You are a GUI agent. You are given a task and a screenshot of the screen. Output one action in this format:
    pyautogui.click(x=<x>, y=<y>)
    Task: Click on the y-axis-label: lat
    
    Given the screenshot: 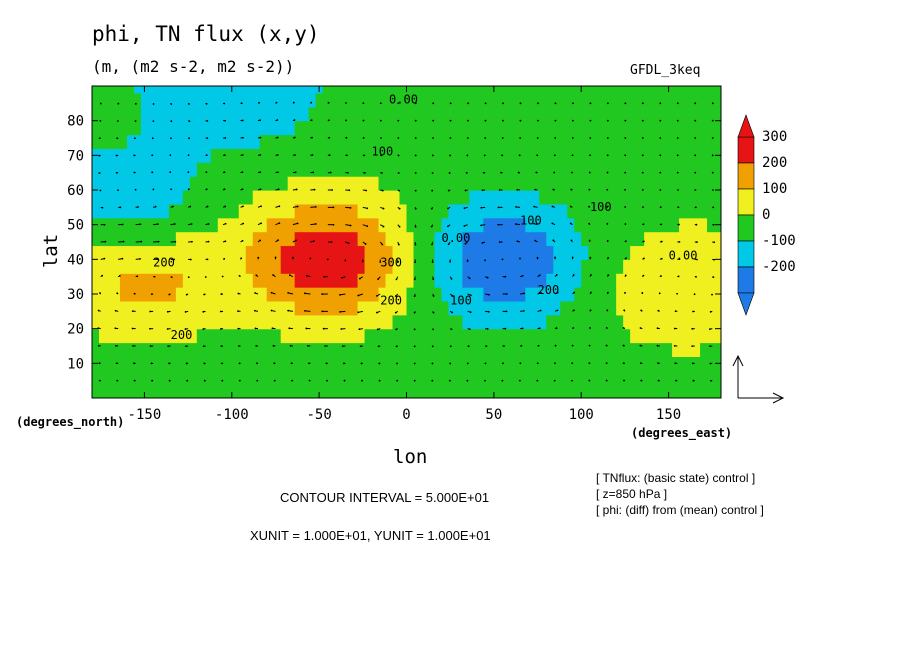 What is the action you would take?
    pyautogui.click(x=51, y=251)
    